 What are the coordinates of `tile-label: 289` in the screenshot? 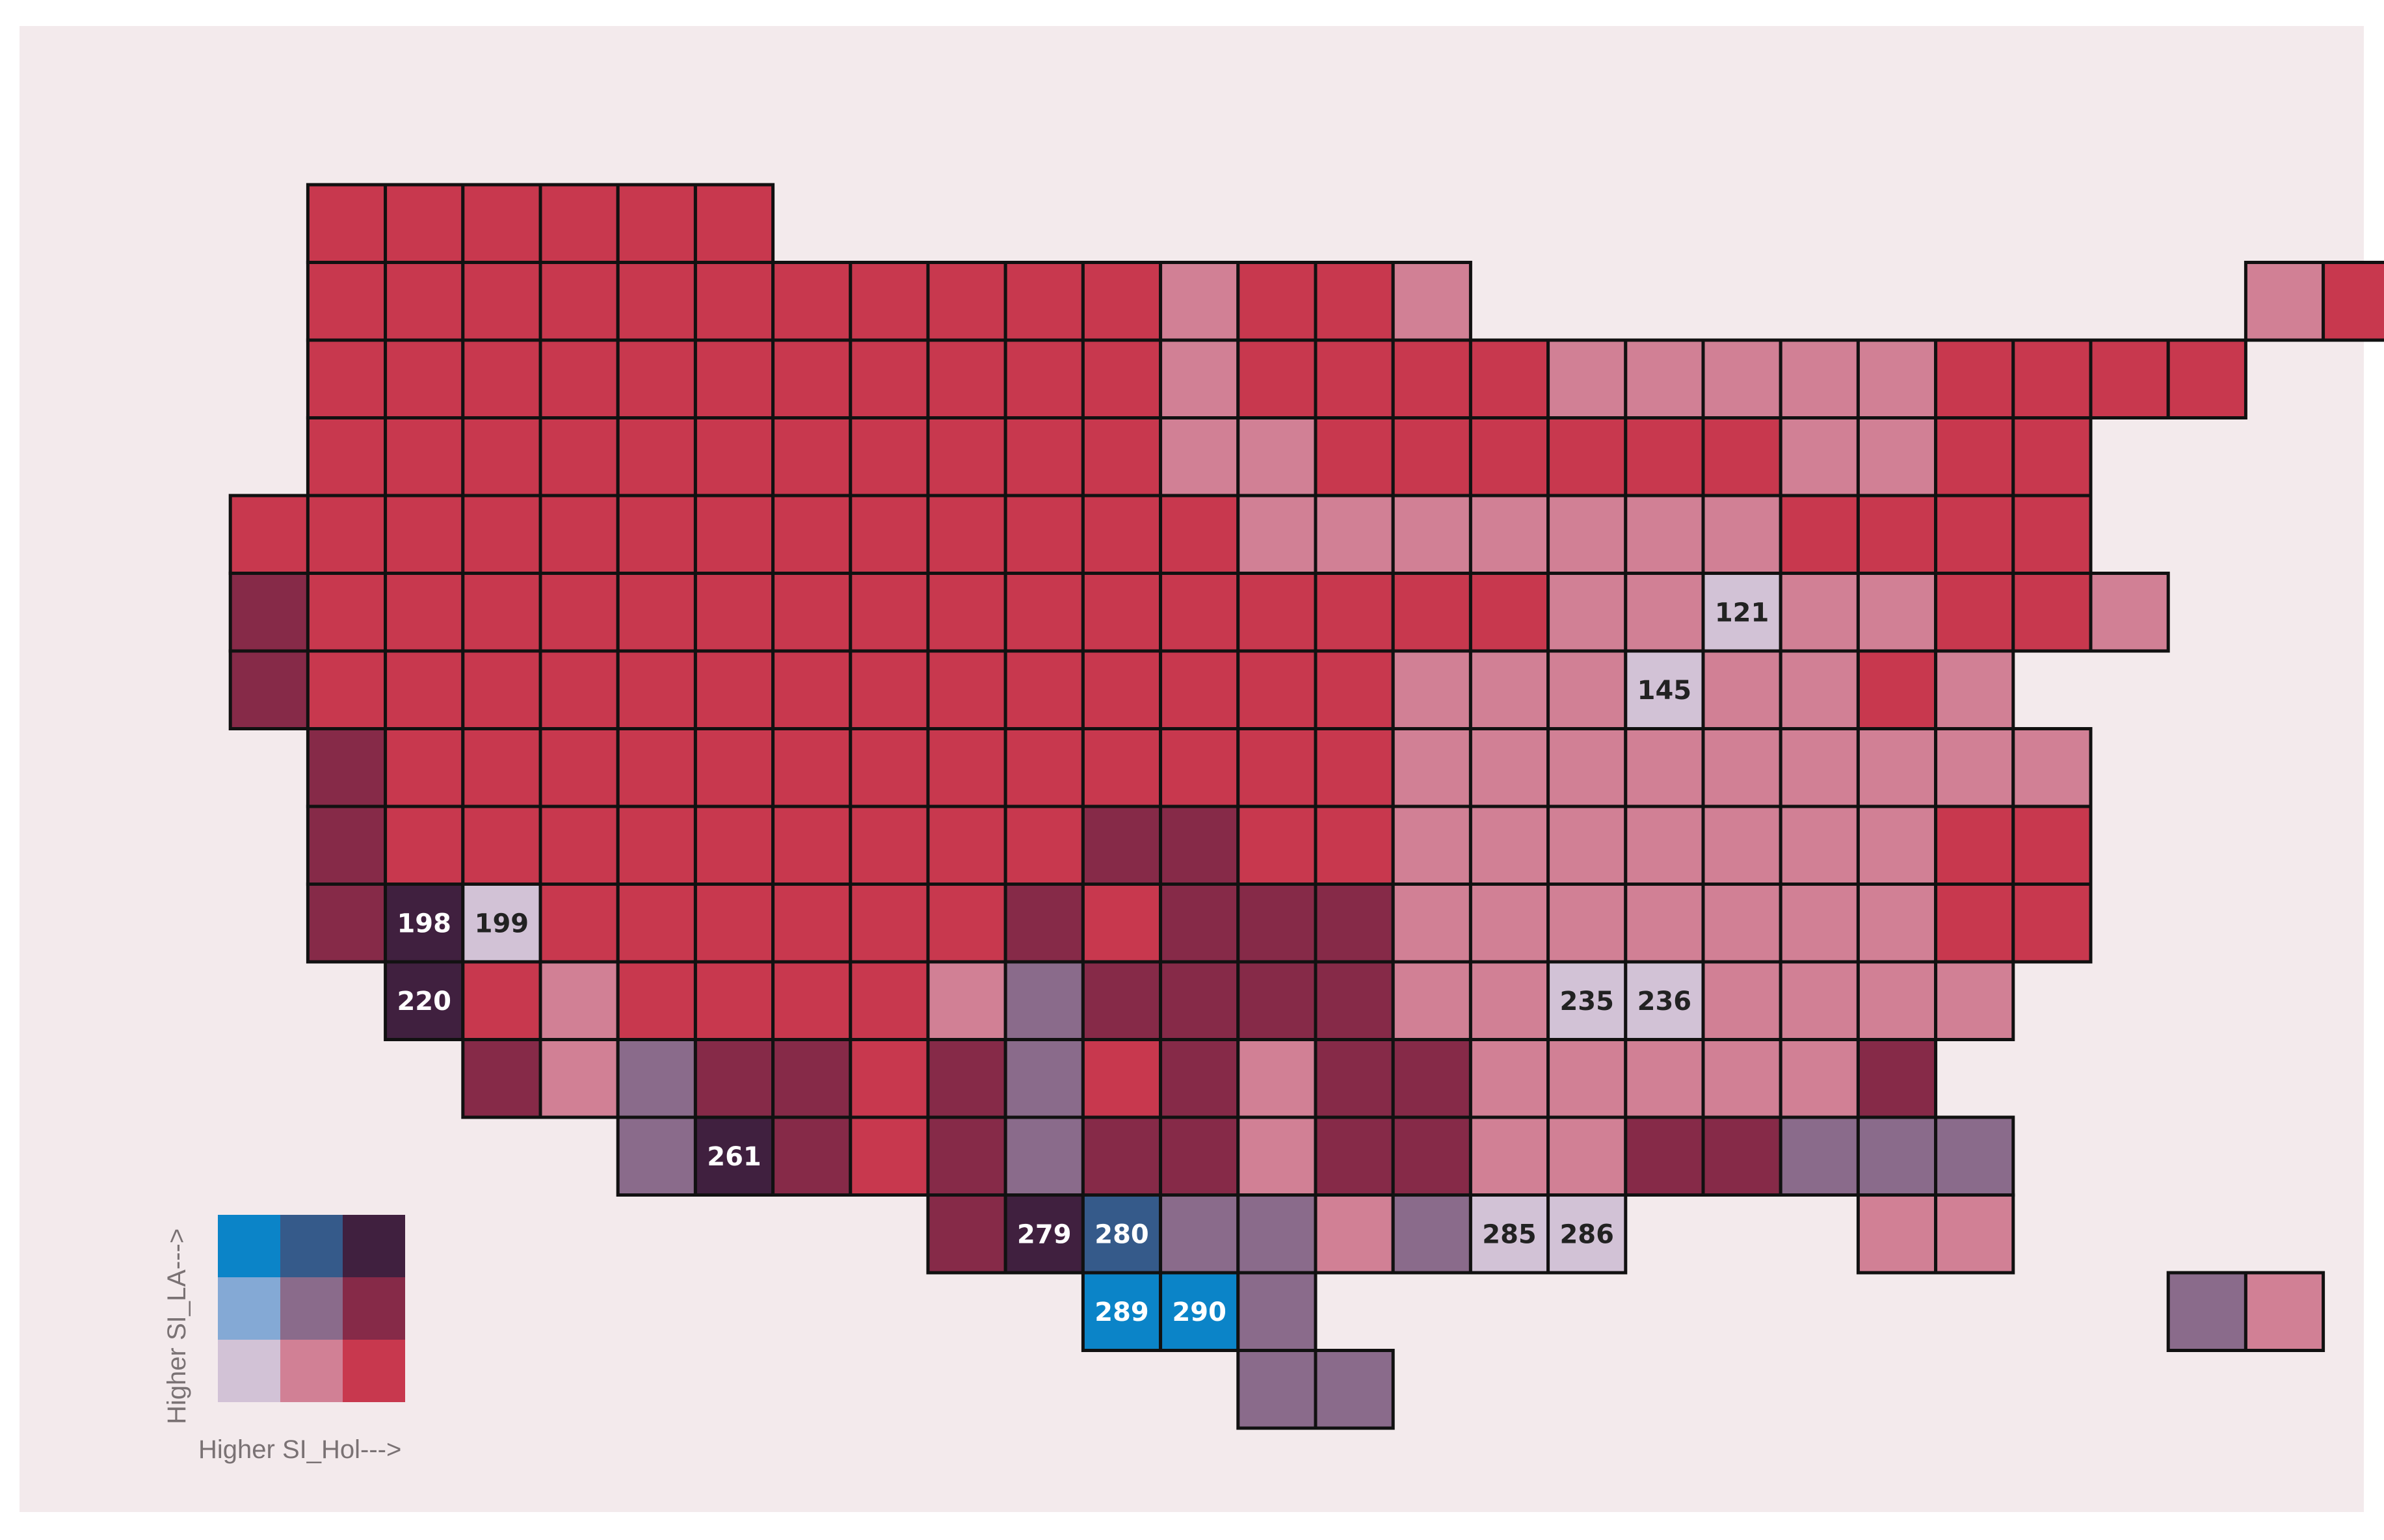 It's located at (1121, 1312).